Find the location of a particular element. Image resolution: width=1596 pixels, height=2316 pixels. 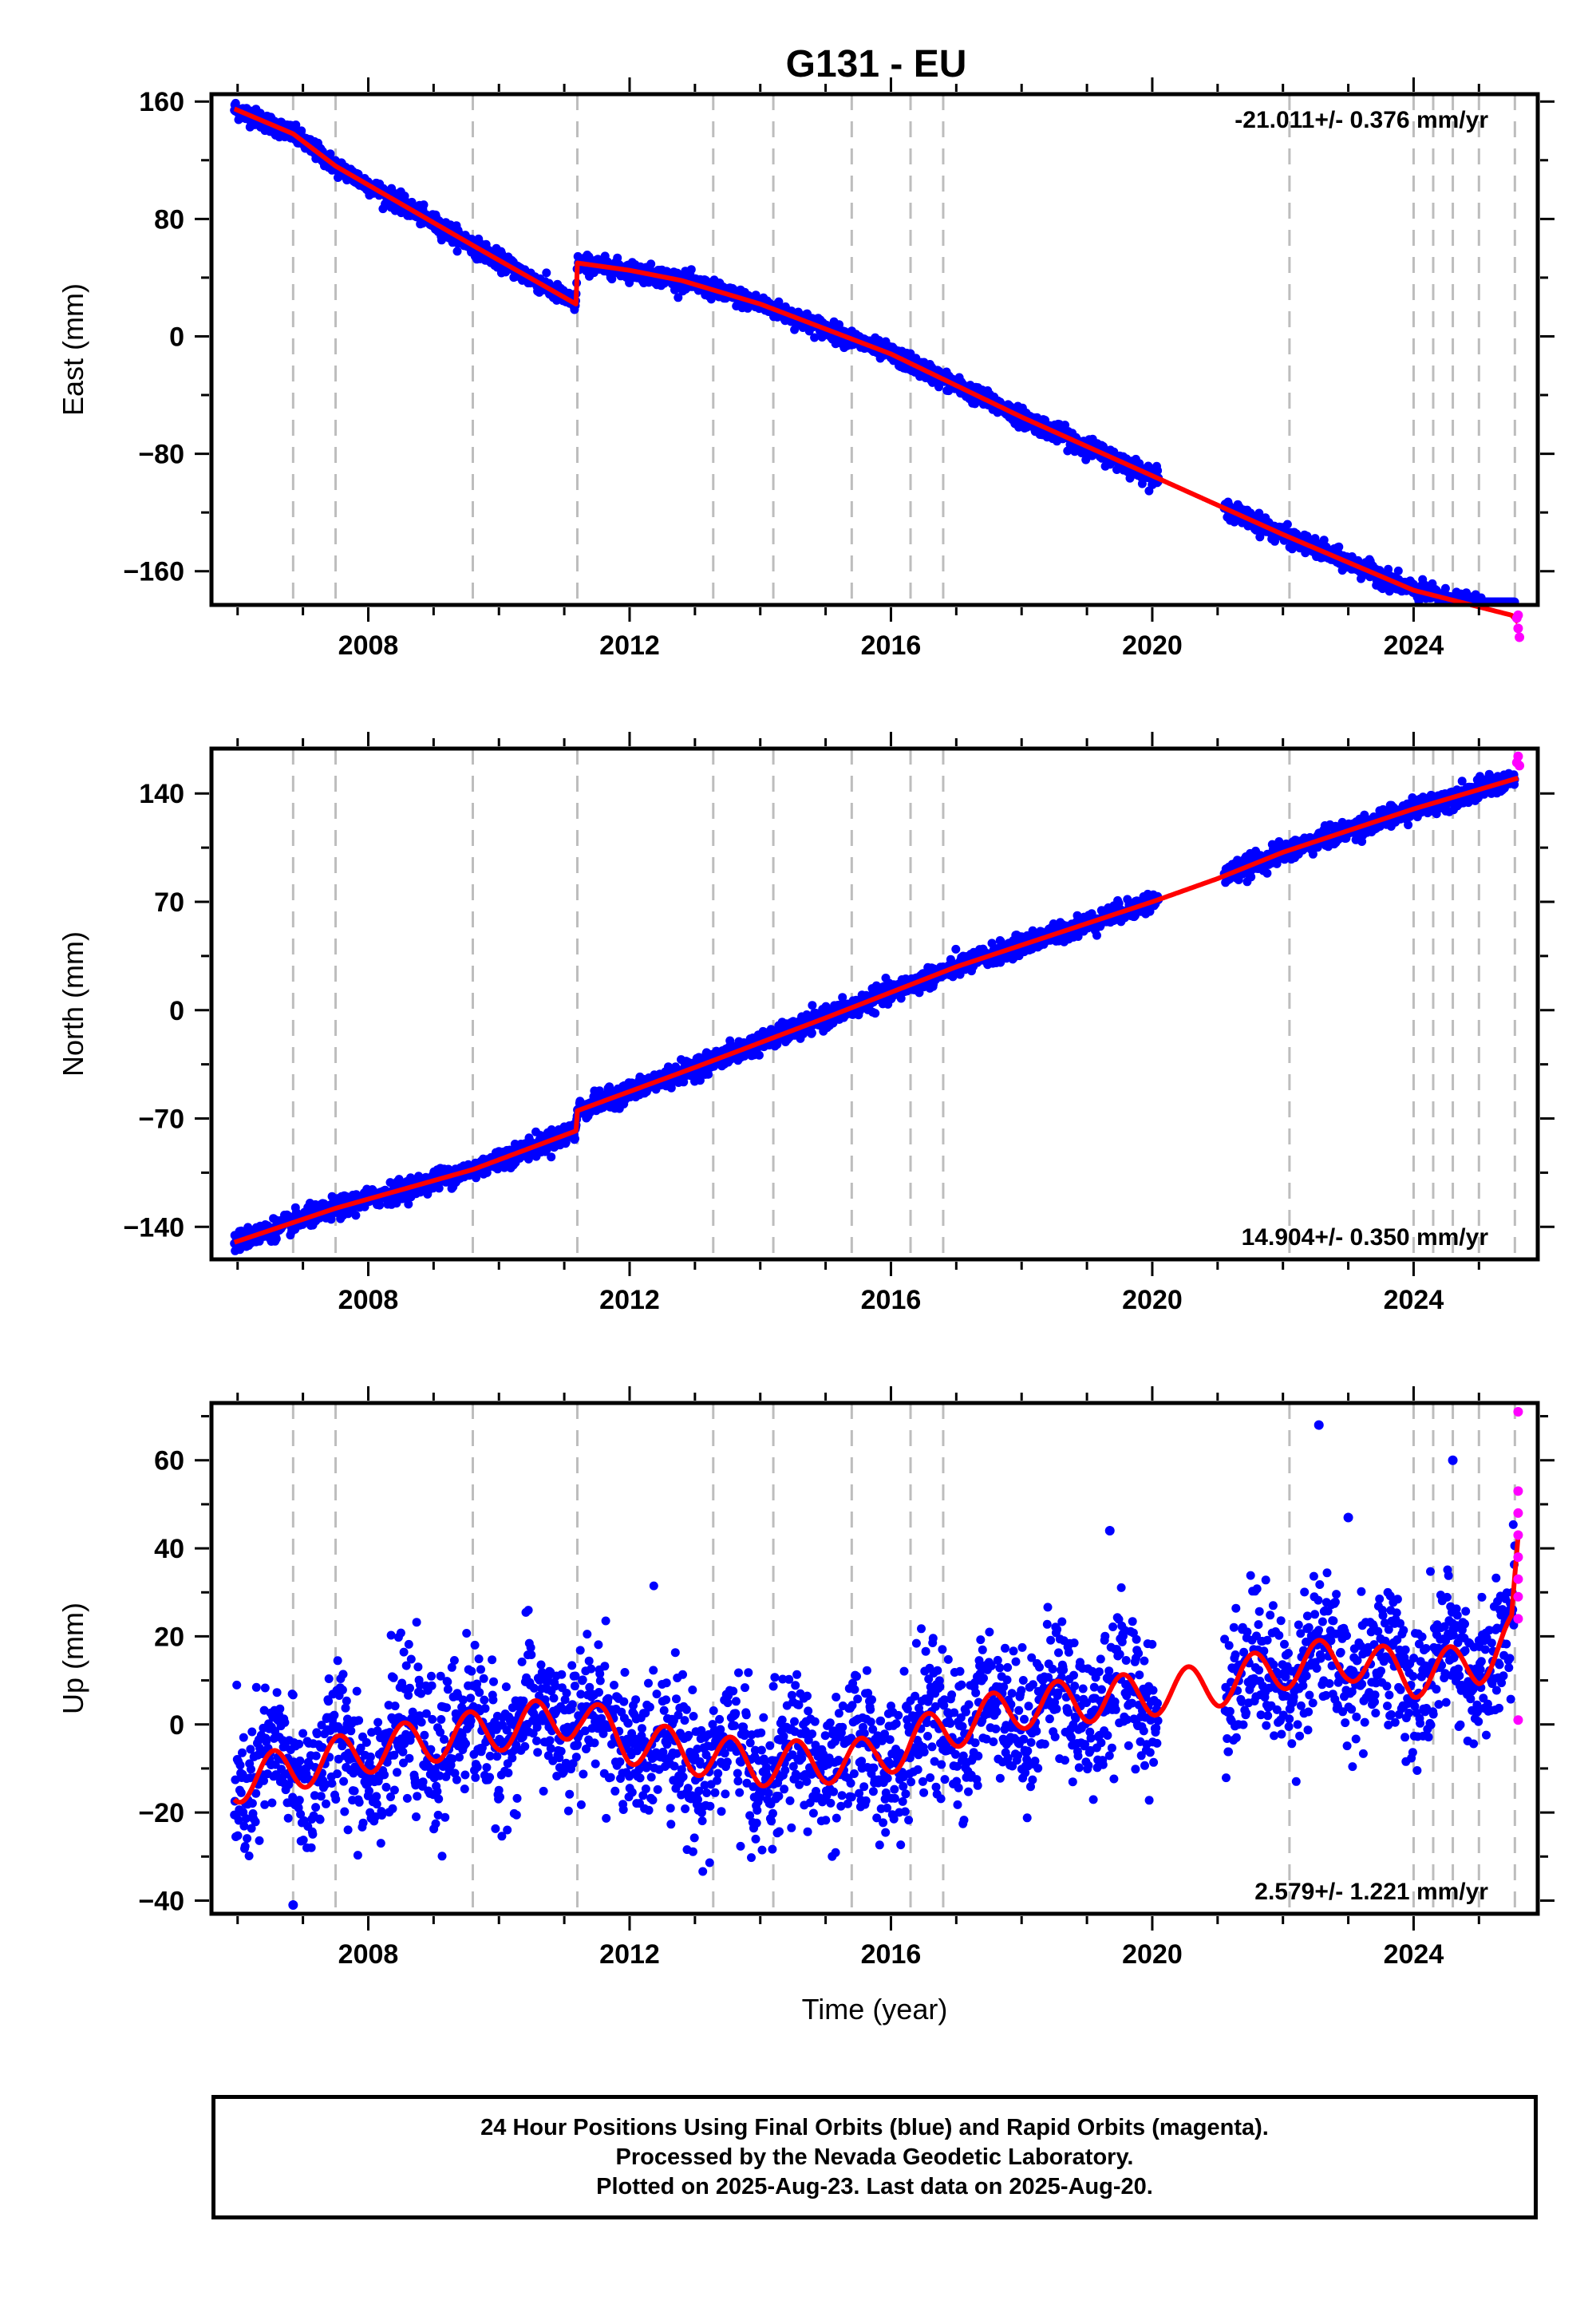

y-axis-label: East (mm) is located at coordinates (73, 349).